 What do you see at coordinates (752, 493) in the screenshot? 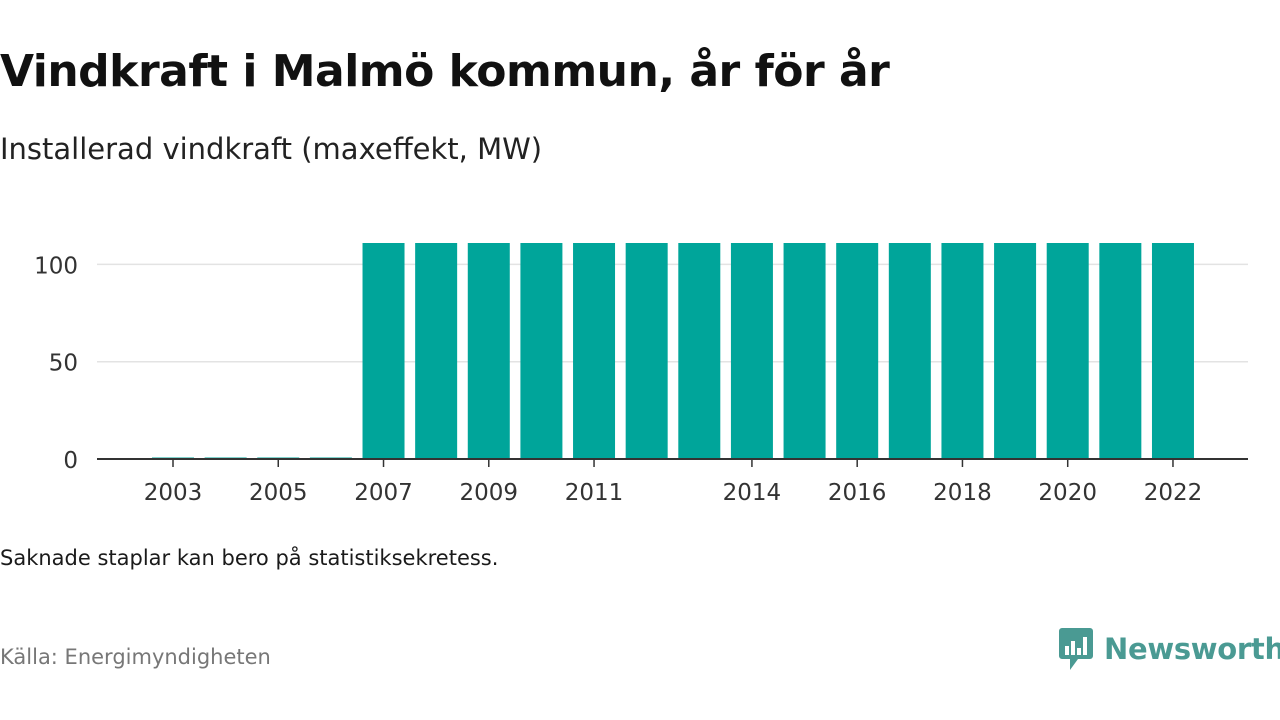
I see `x-tick-label: 2014` at bounding box center [752, 493].